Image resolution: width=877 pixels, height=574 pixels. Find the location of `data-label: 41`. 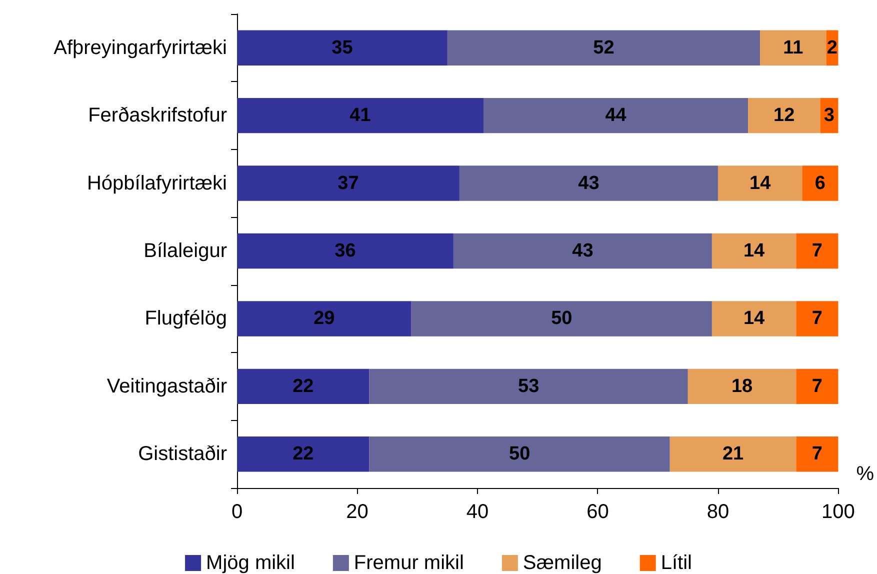

data-label: 41 is located at coordinates (361, 115).